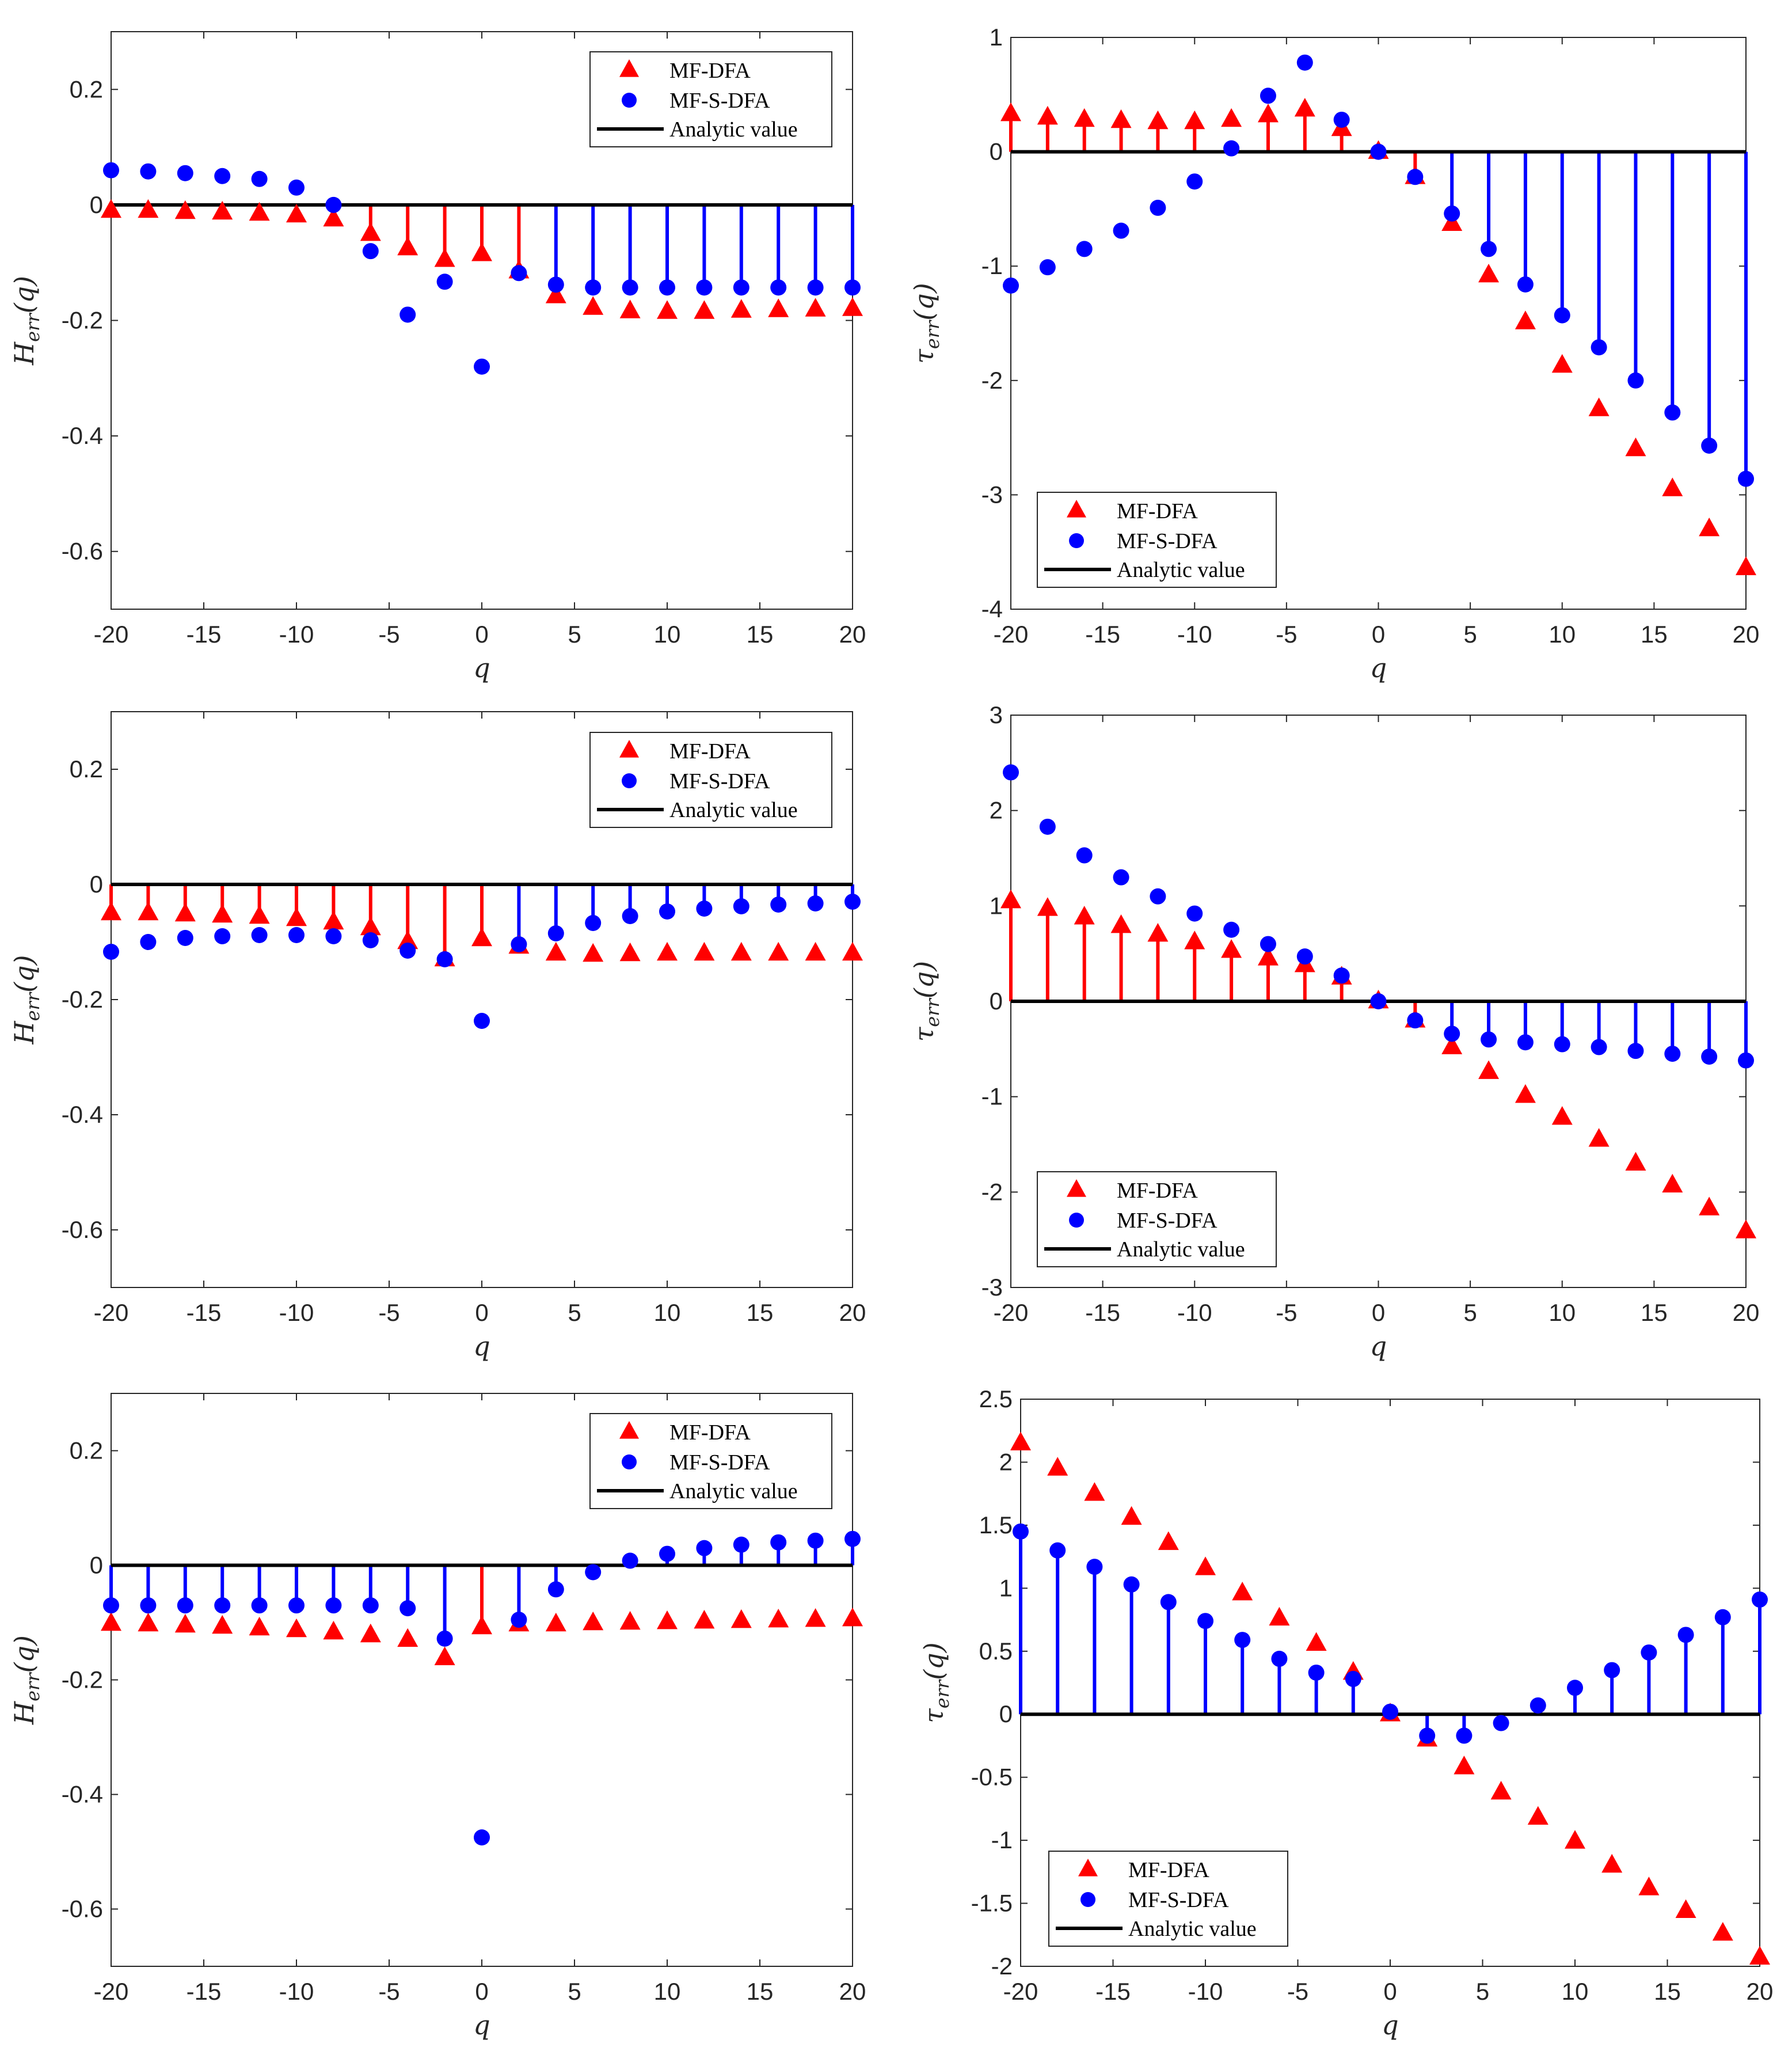  I want to click on x-tick-label: 10, so click(667, 1312).